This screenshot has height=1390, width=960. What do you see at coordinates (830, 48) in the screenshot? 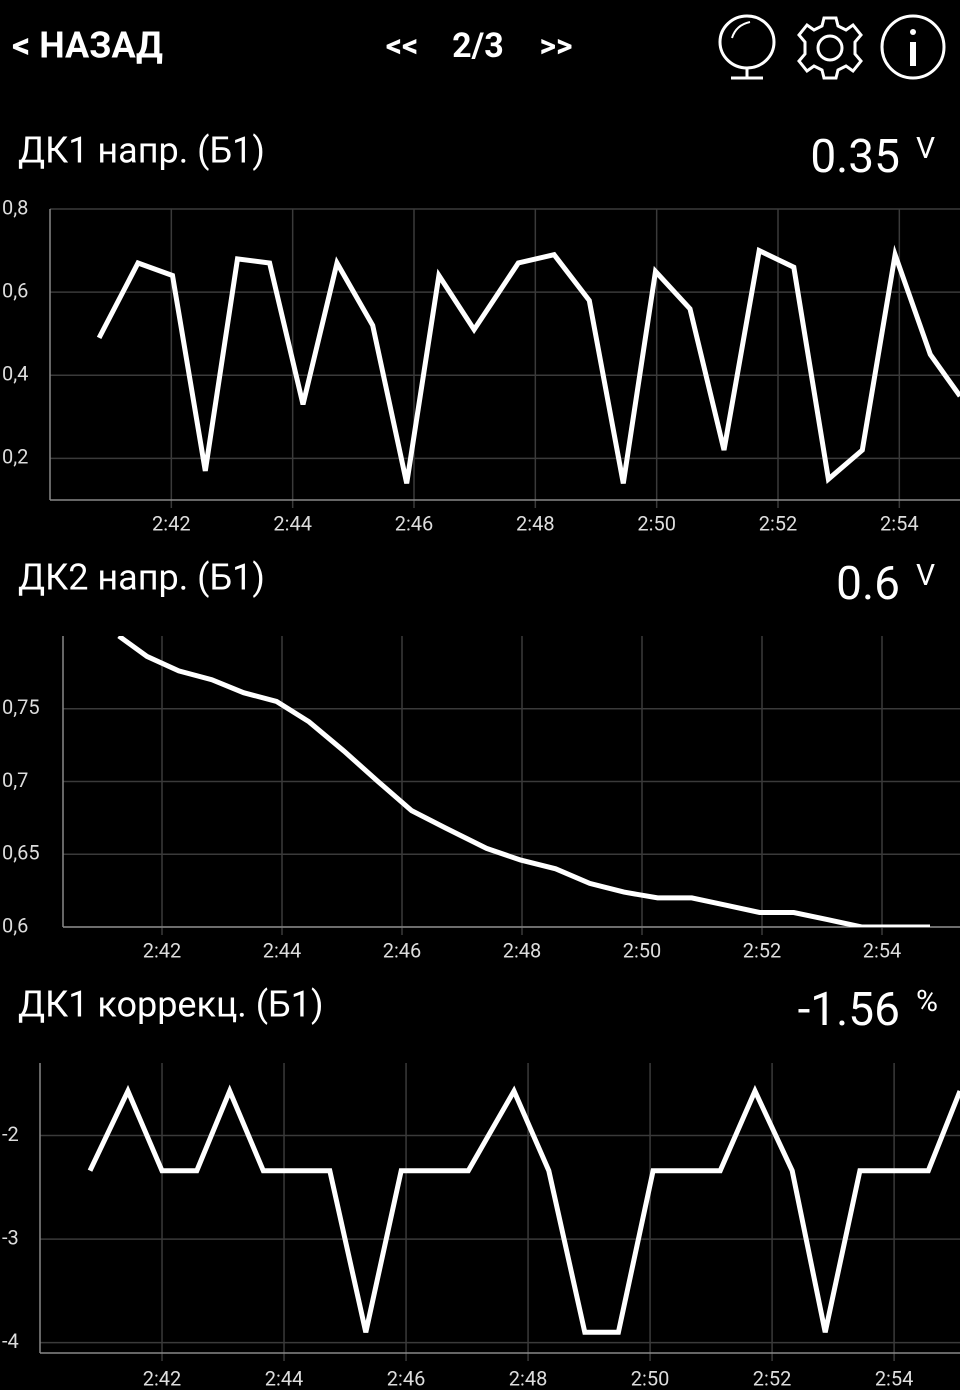
I see `settings-icon` at bounding box center [830, 48].